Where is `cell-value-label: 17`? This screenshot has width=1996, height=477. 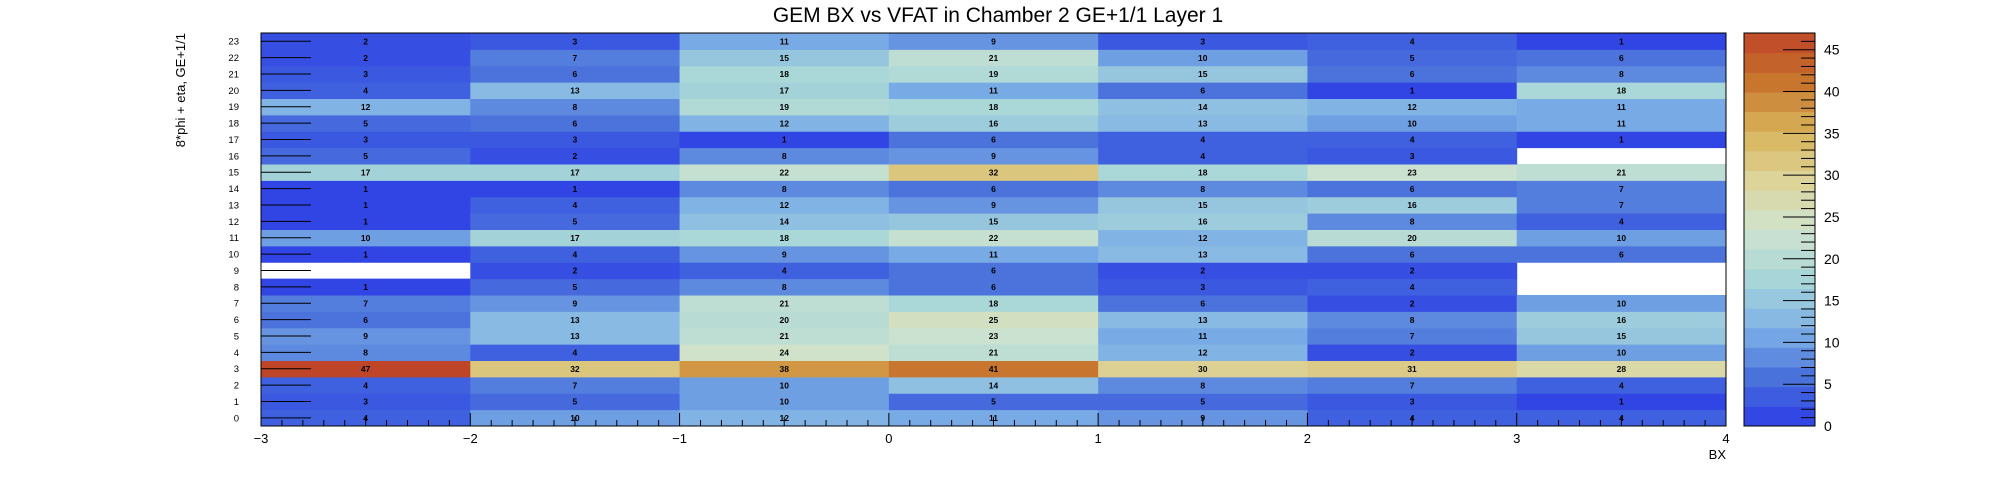
cell-value-label: 17 is located at coordinates (575, 238).